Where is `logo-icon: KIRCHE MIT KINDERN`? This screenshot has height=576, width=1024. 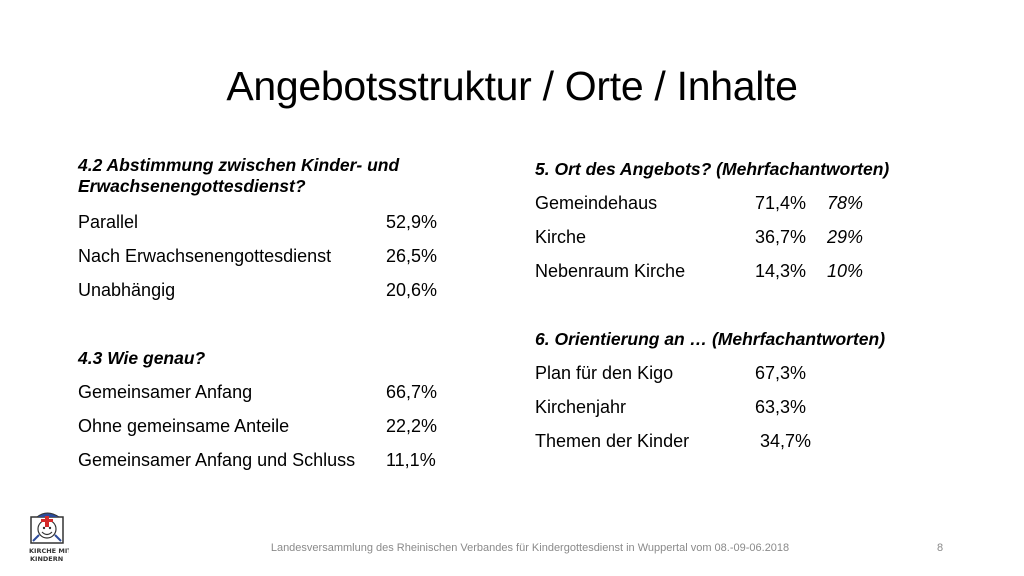 logo-icon: KIRCHE MIT KINDERN is located at coordinates (50, 537).